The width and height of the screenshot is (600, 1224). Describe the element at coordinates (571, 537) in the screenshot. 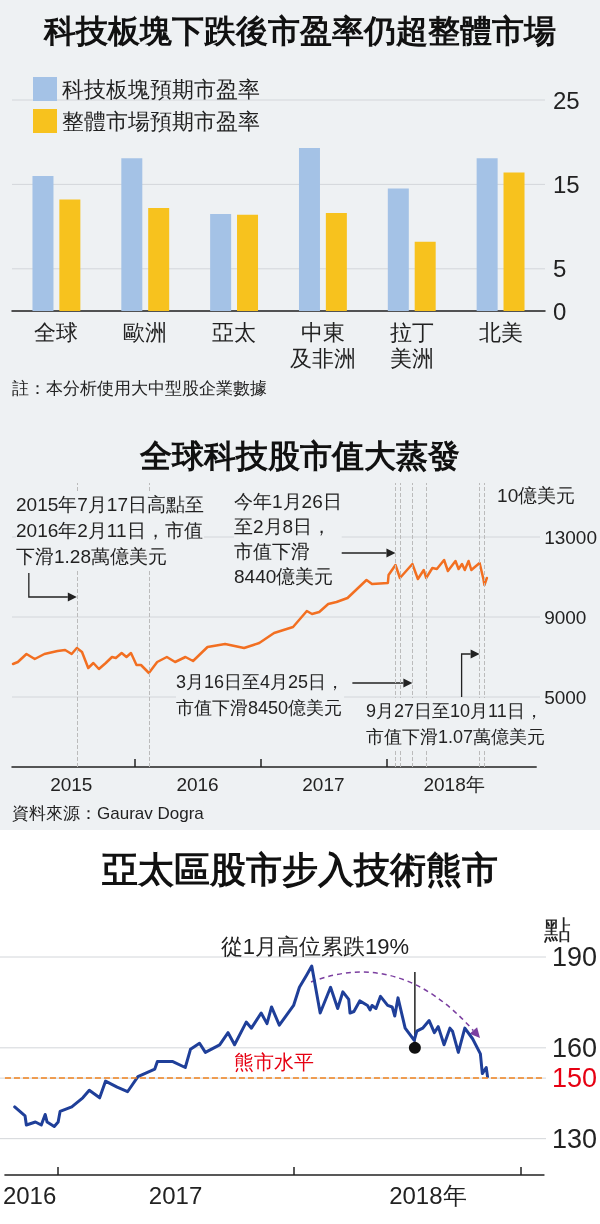

I see `y-tick-label: 13000` at that location.